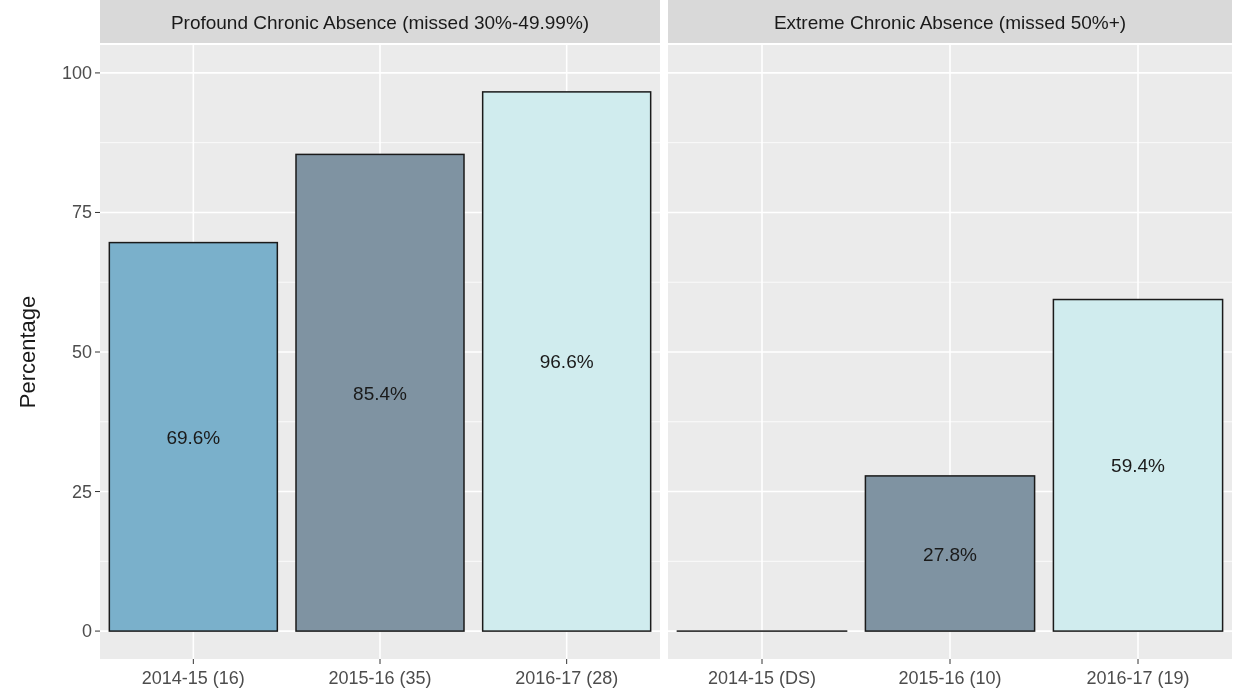 The height and width of the screenshot is (692, 1239). I want to click on x-tick-label: 2016-17 (28), so click(567, 678).